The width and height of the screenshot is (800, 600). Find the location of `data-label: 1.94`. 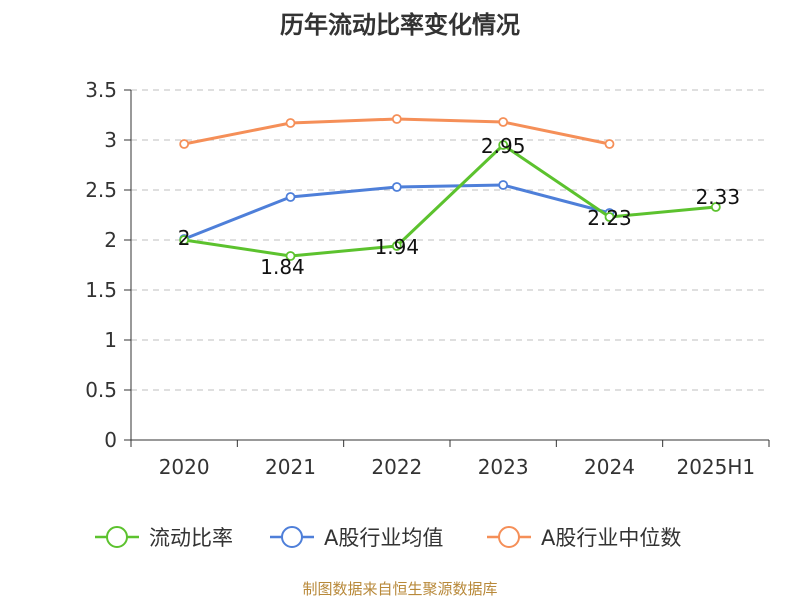

data-label: 1.94 is located at coordinates (397, 247).